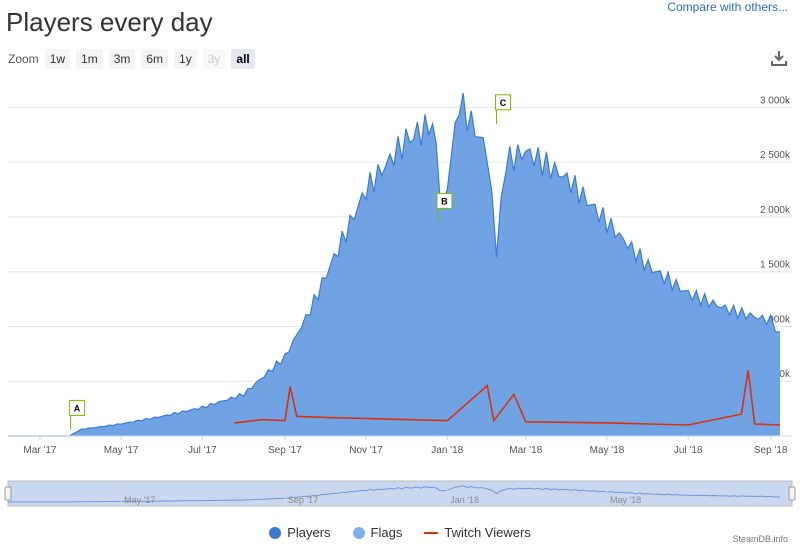 The width and height of the screenshot is (800, 549). Describe the element at coordinates (771, 450) in the screenshot. I see `x-tick-label: Sep '18` at that location.